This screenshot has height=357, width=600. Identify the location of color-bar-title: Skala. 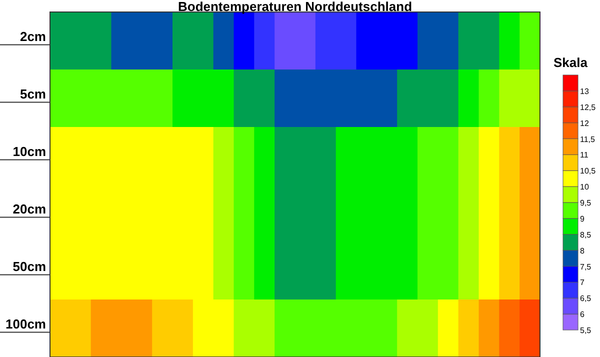
(571, 62).